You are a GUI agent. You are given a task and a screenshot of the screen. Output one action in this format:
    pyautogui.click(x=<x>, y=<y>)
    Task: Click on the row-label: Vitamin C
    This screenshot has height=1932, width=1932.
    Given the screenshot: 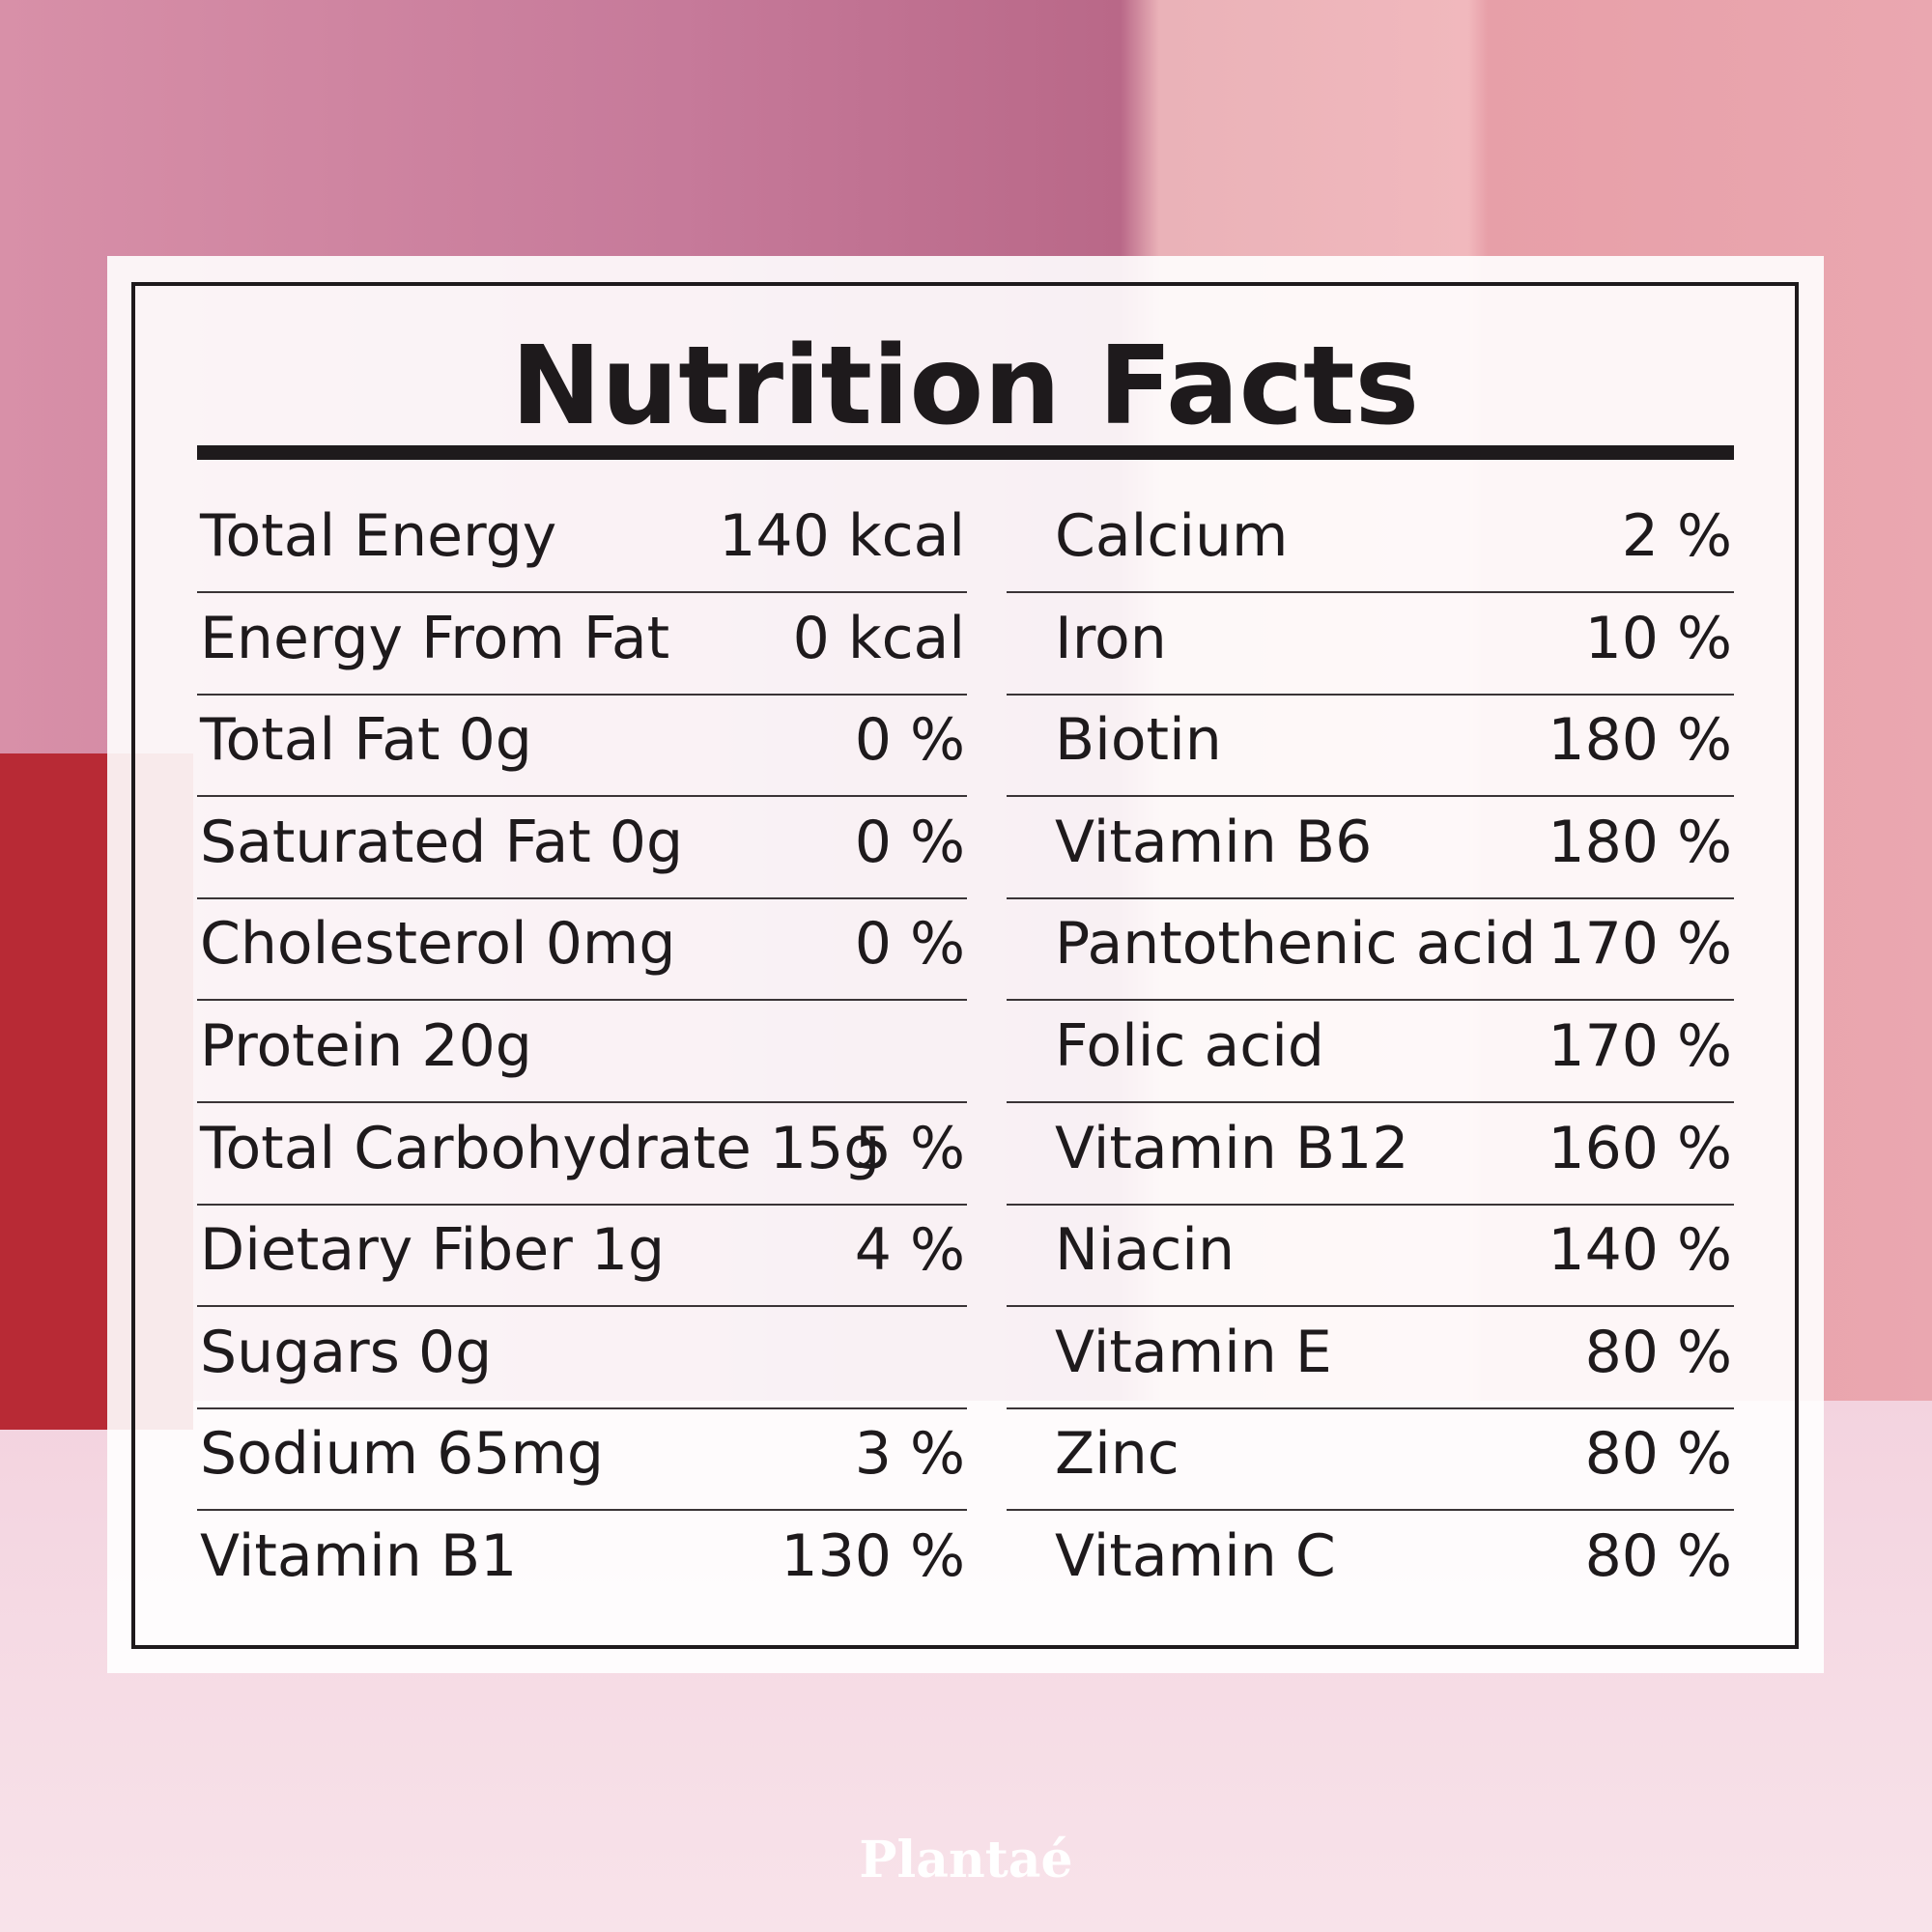 What is the action you would take?
    pyautogui.click(x=1195, y=1556)
    